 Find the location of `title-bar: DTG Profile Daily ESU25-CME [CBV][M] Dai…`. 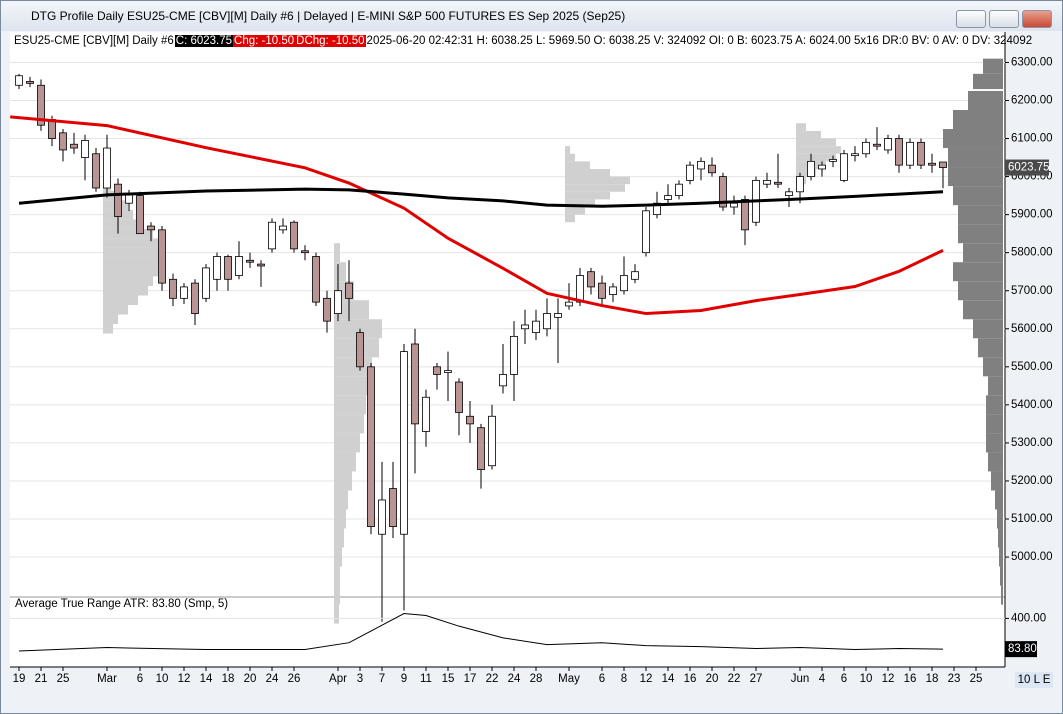

title-bar: DTG Profile Daily ESU25-CME [CBV][M] Dai… is located at coordinates (531, 16).